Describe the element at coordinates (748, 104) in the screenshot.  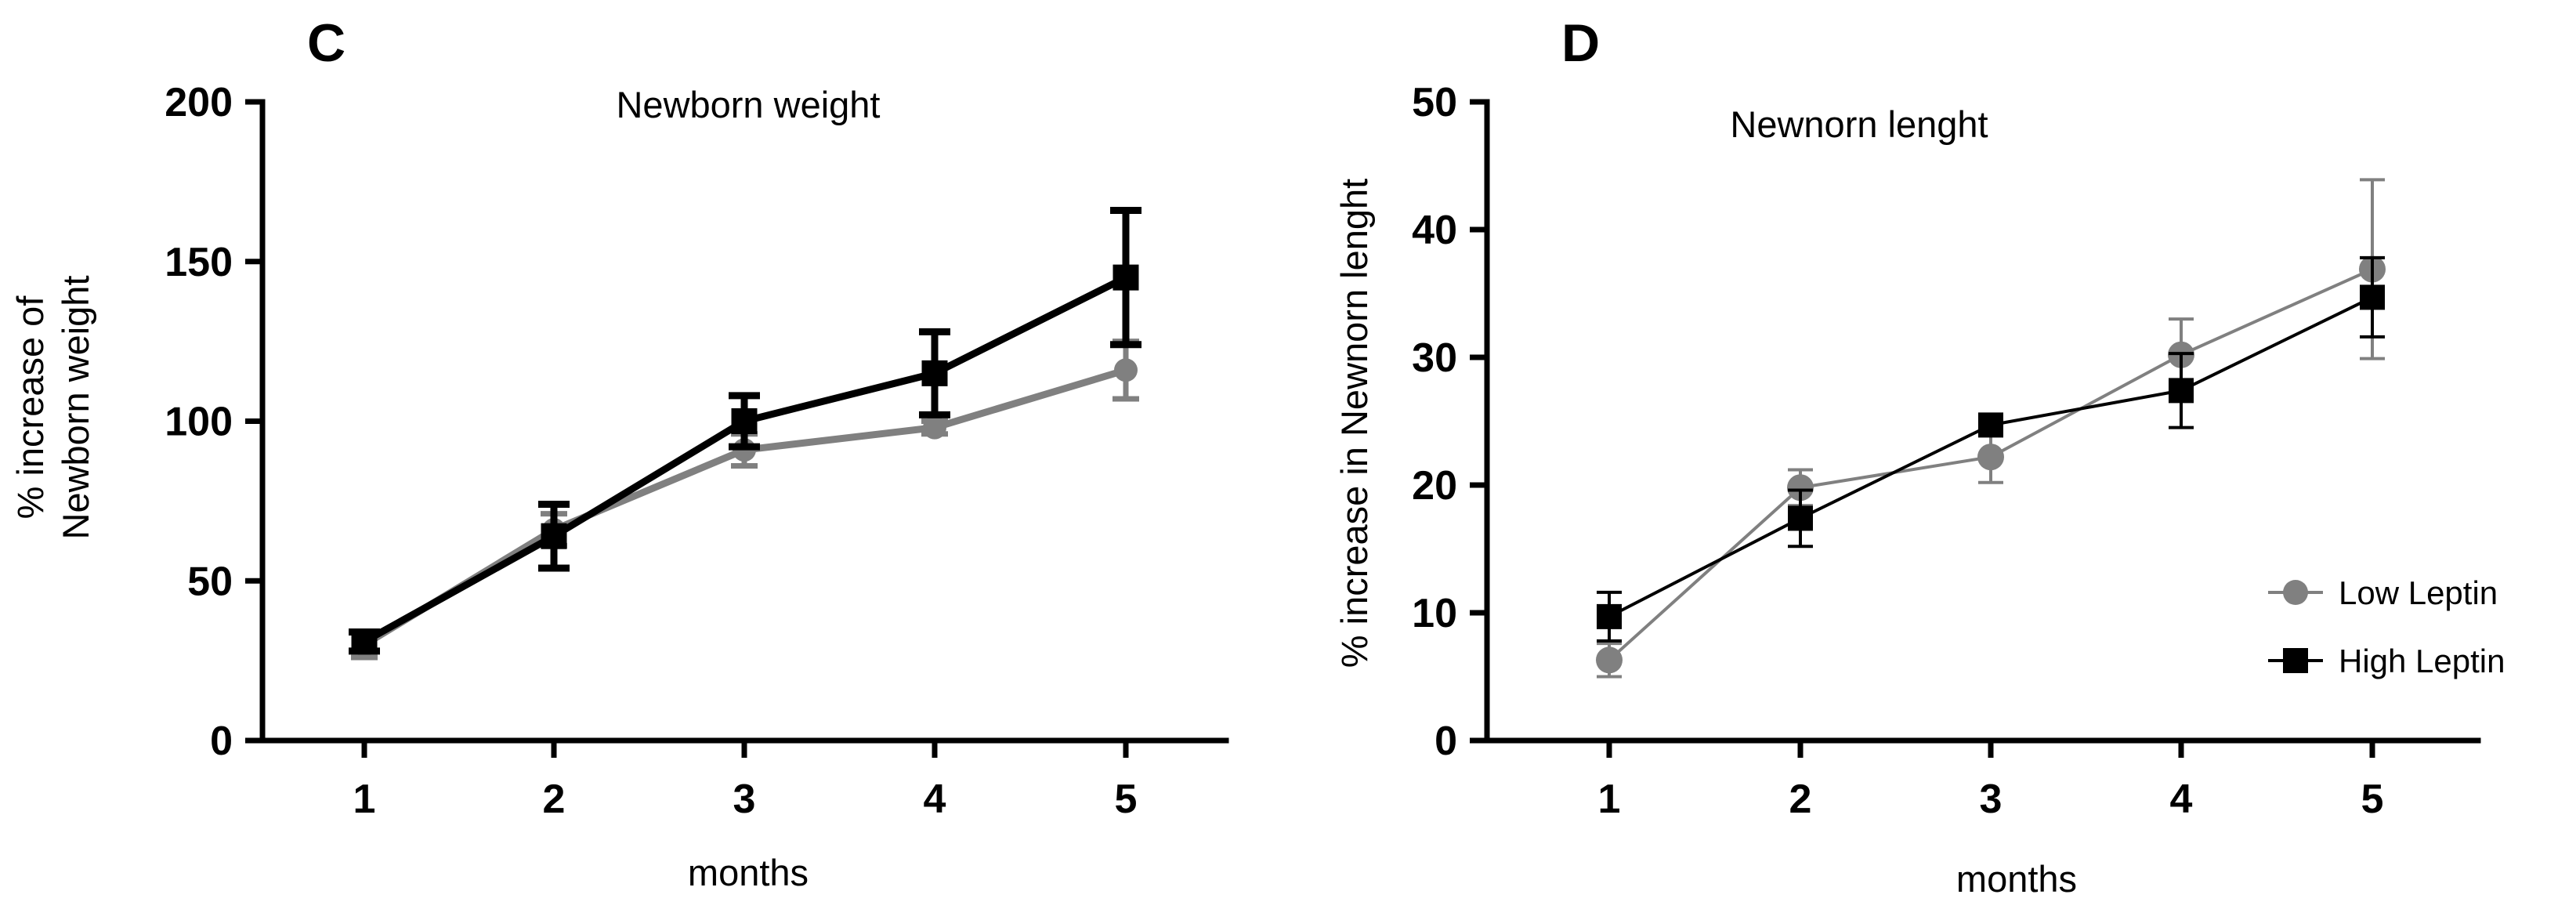
I see `chart-title-c: Newborn weight` at that location.